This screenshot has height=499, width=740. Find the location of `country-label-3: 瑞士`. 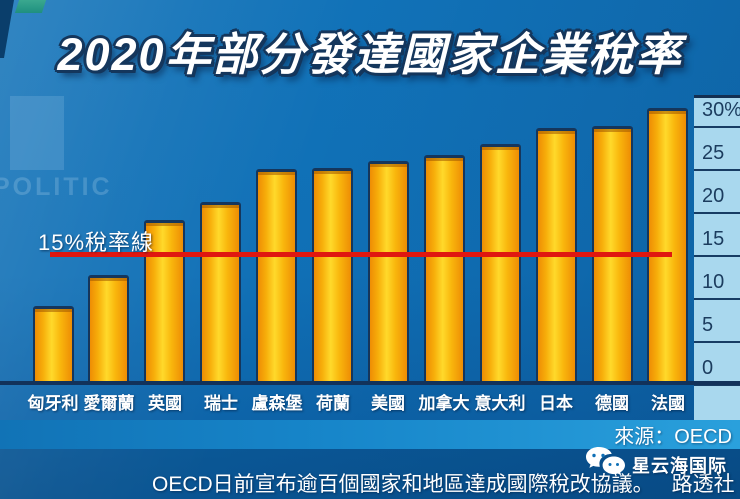

country-label-3: 瑞士 is located at coordinates (221, 403).